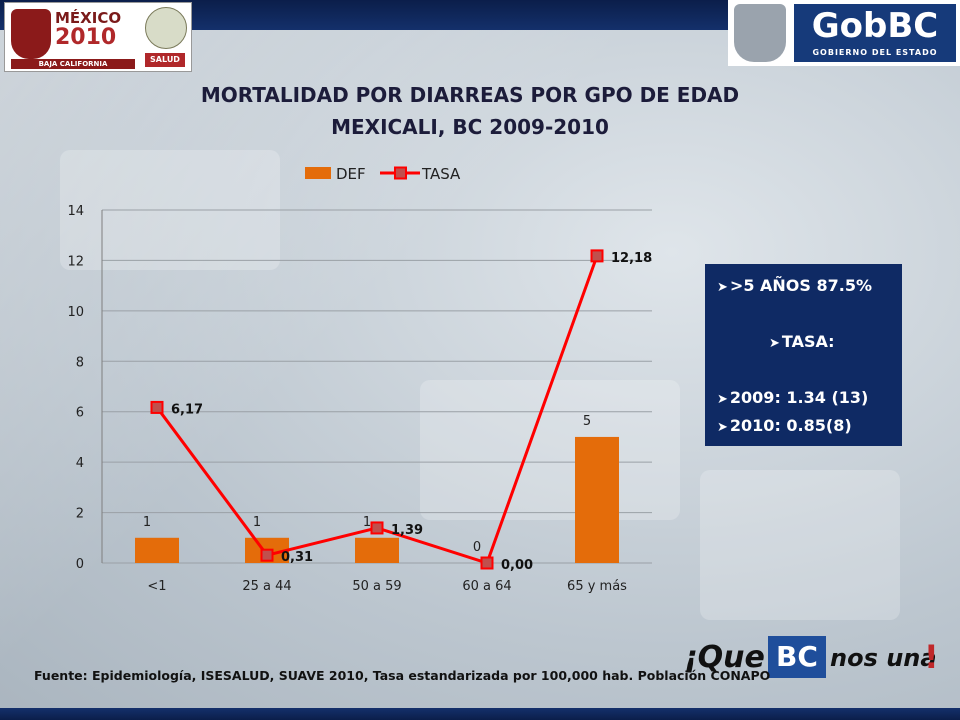 Image resolution: width=960 pixels, height=720 pixels. What do you see at coordinates (875, 52) in the screenshot?
I see `gobbc-subtitle: GOBIERNO DEL ESTADO` at bounding box center [875, 52].